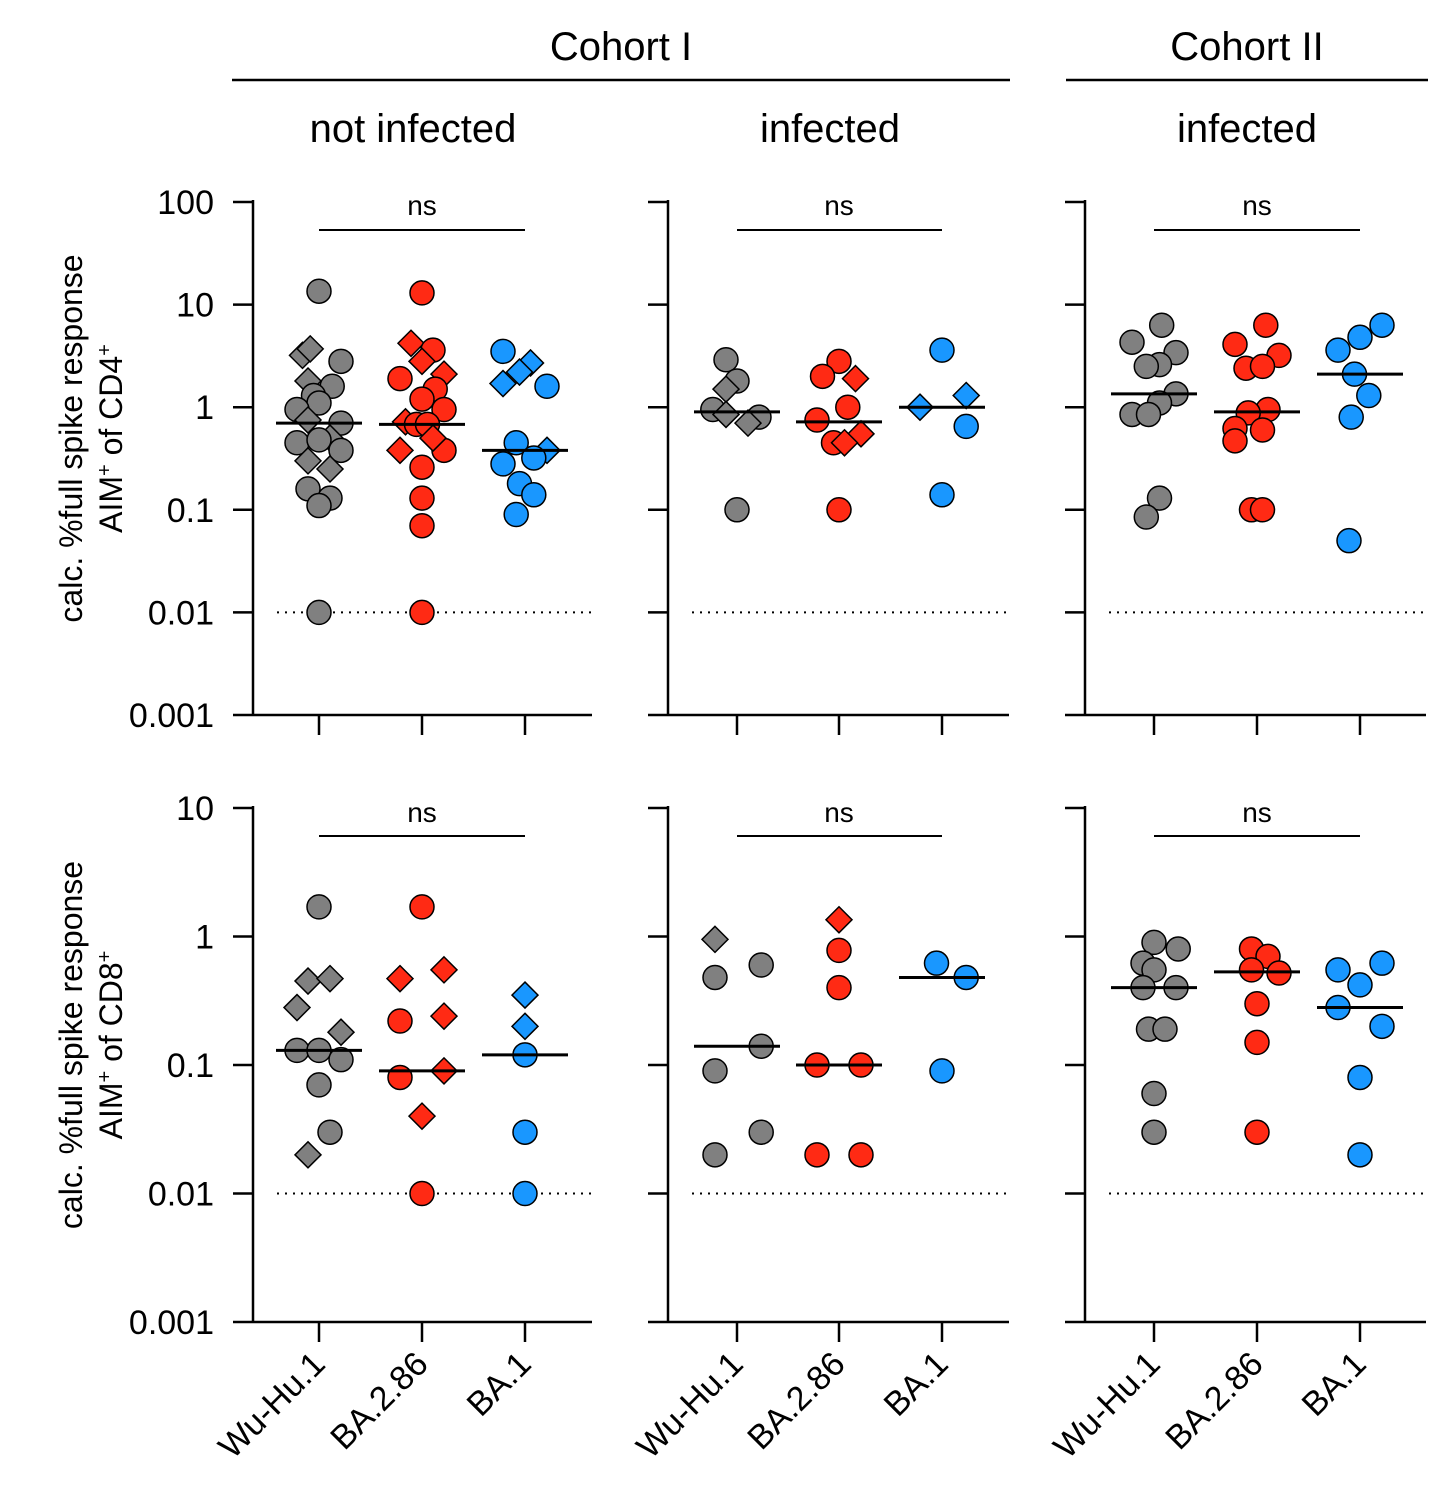 Image resolution: width=1430 pixels, height=1489 pixels. I want to click on y-tick-label: 1, so click(204, 938).